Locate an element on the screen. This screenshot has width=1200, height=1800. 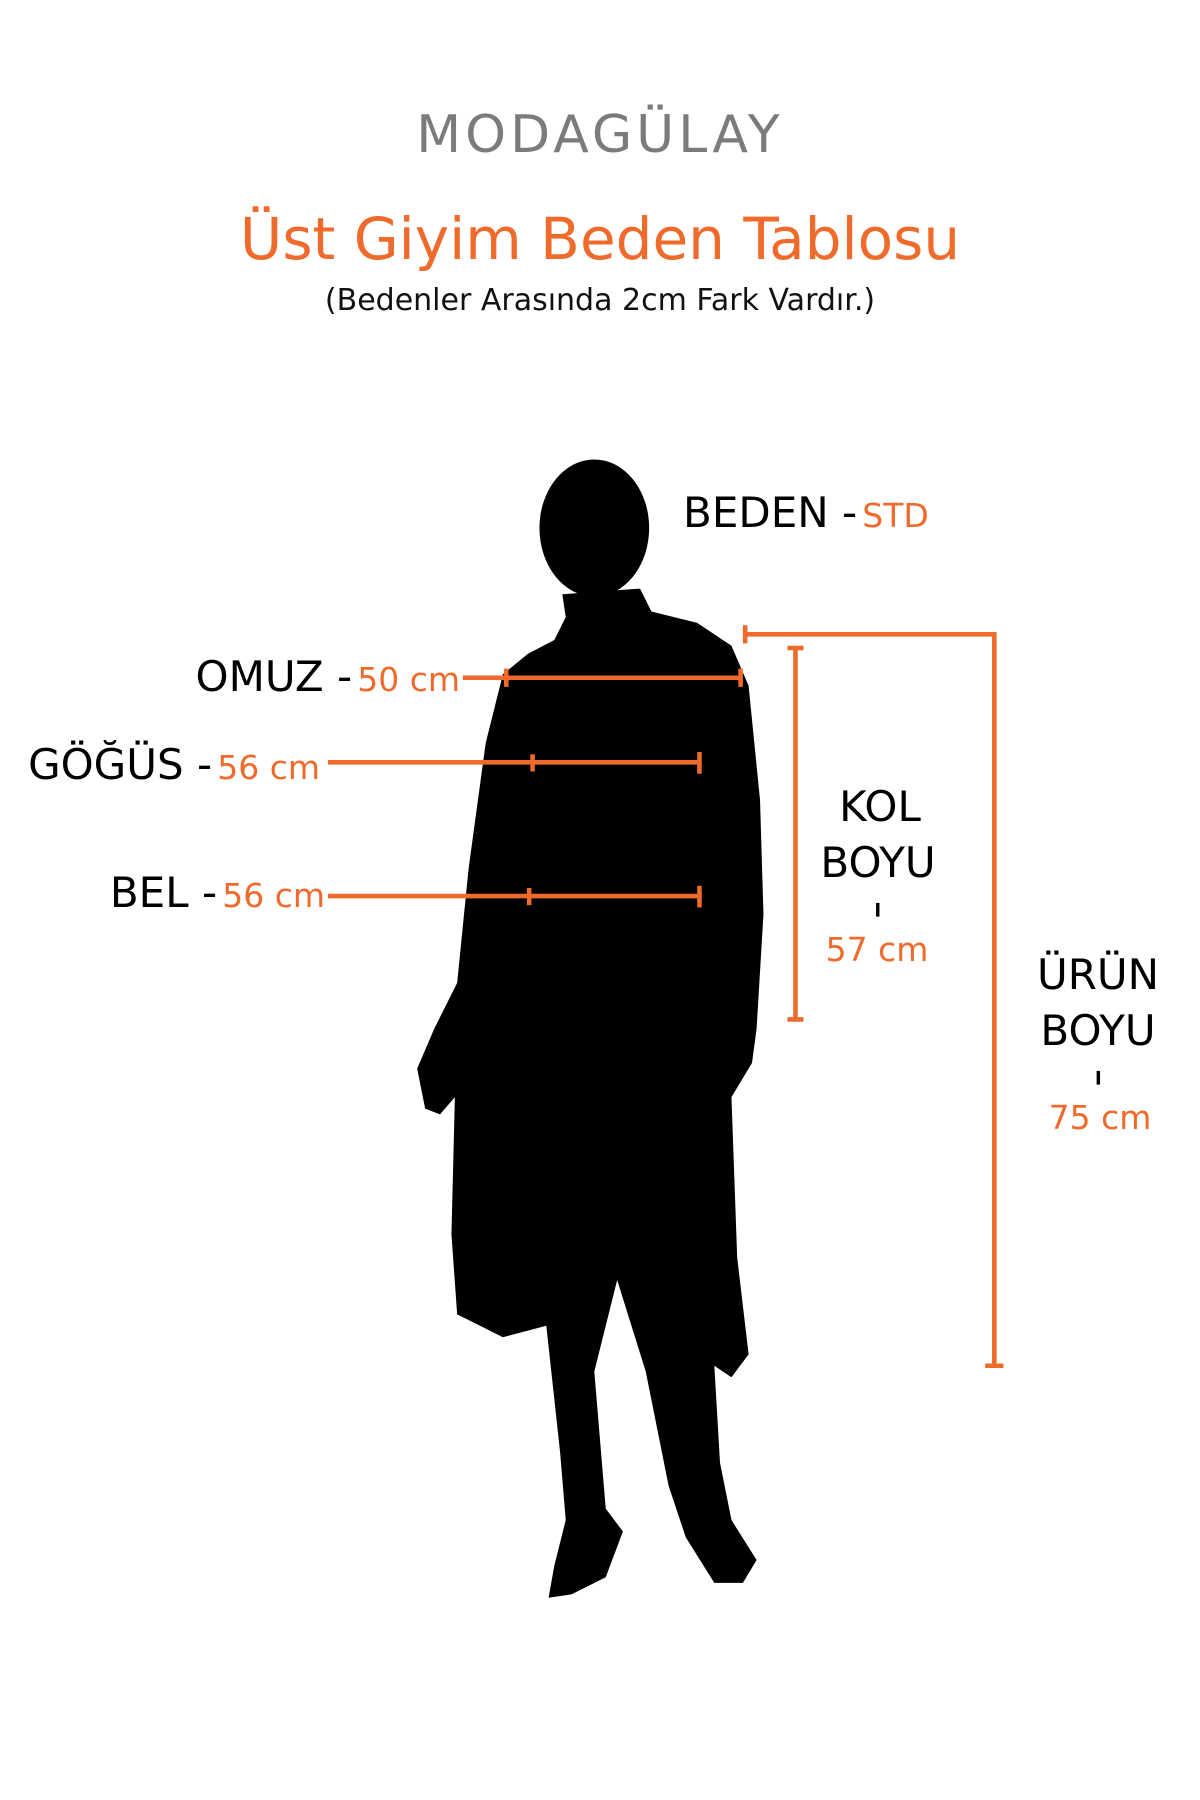
kol-label-1: KOL is located at coordinates (880, 806).